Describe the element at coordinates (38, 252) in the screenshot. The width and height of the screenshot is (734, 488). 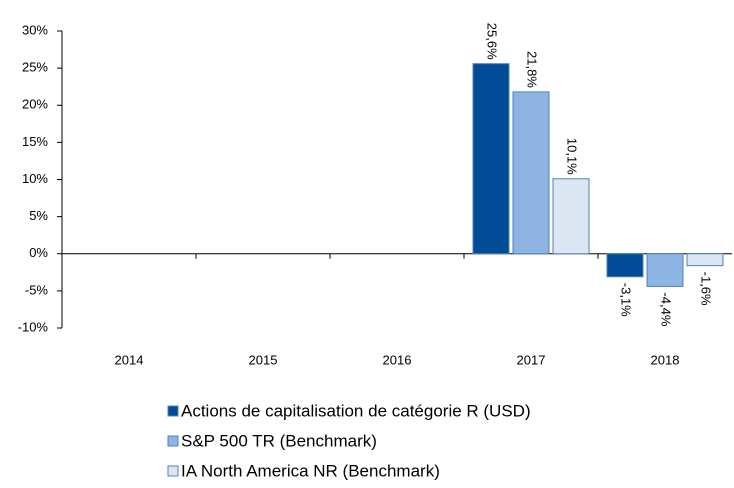
I see `y-tick-label: 0%` at that location.